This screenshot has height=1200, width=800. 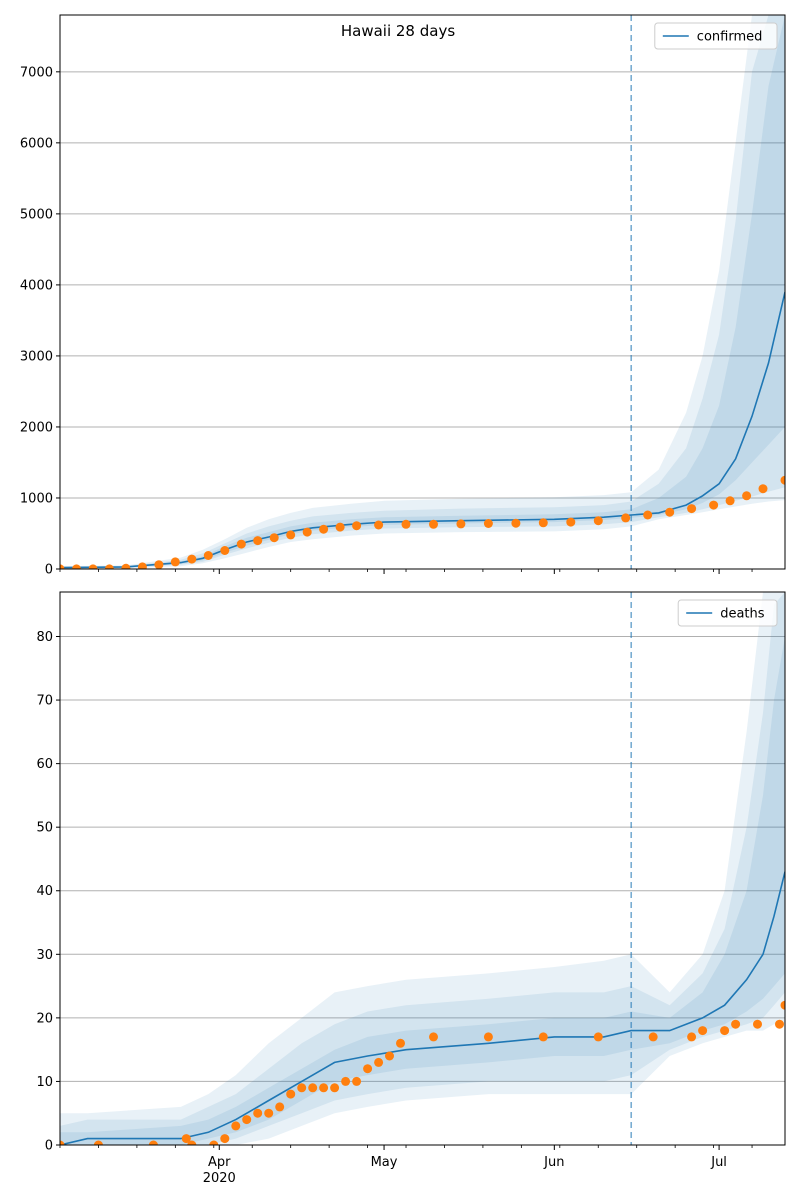 What do you see at coordinates (44, 637) in the screenshot?
I see `y-tick-label: 80` at bounding box center [44, 637].